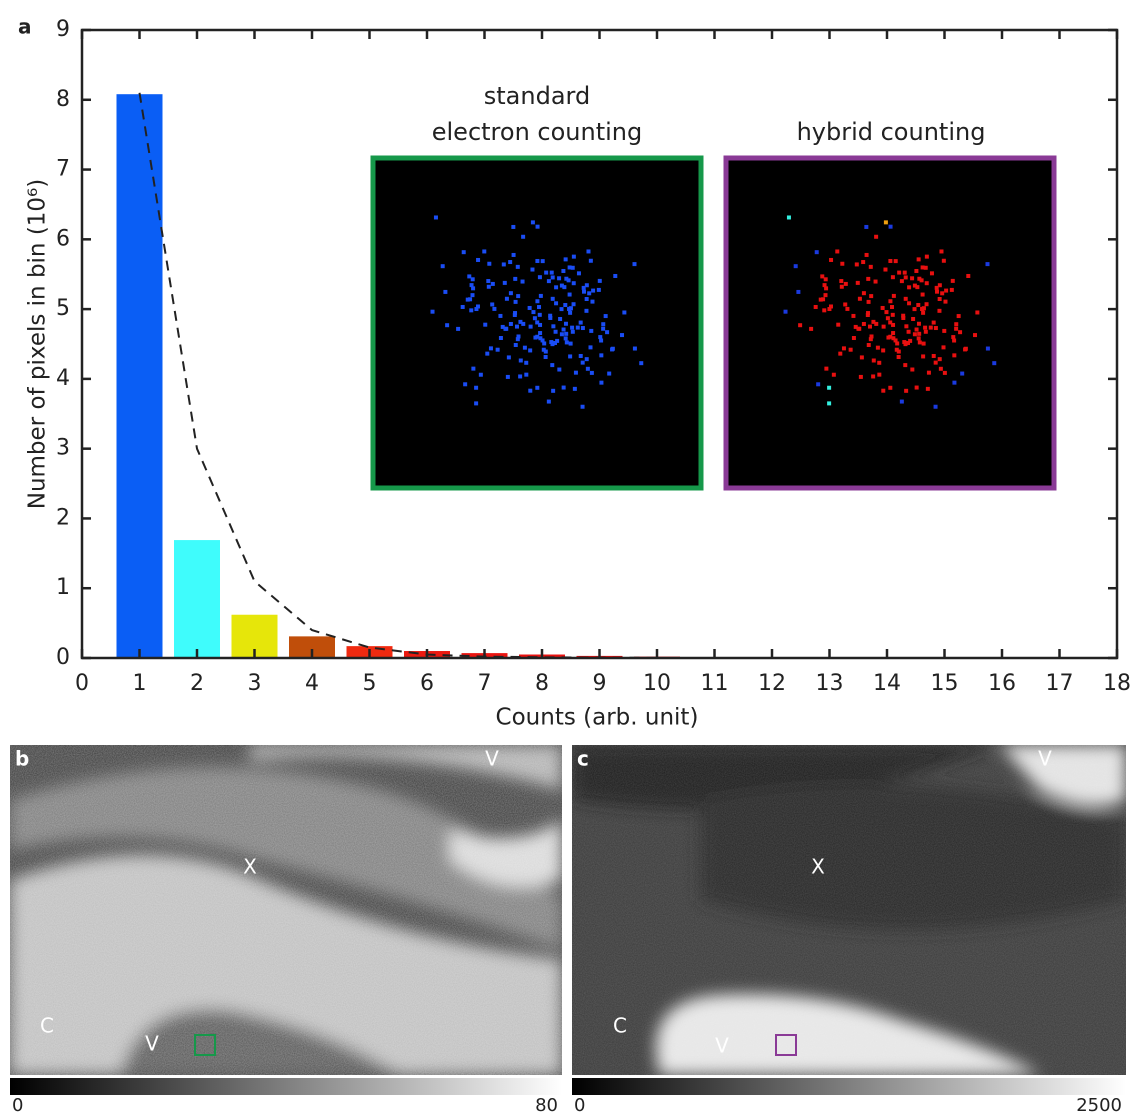 The image size is (1133, 1114). What do you see at coordinates (22, 759) in the screenshot?
I see `panel-label: b` at bounding box center [22, 759].